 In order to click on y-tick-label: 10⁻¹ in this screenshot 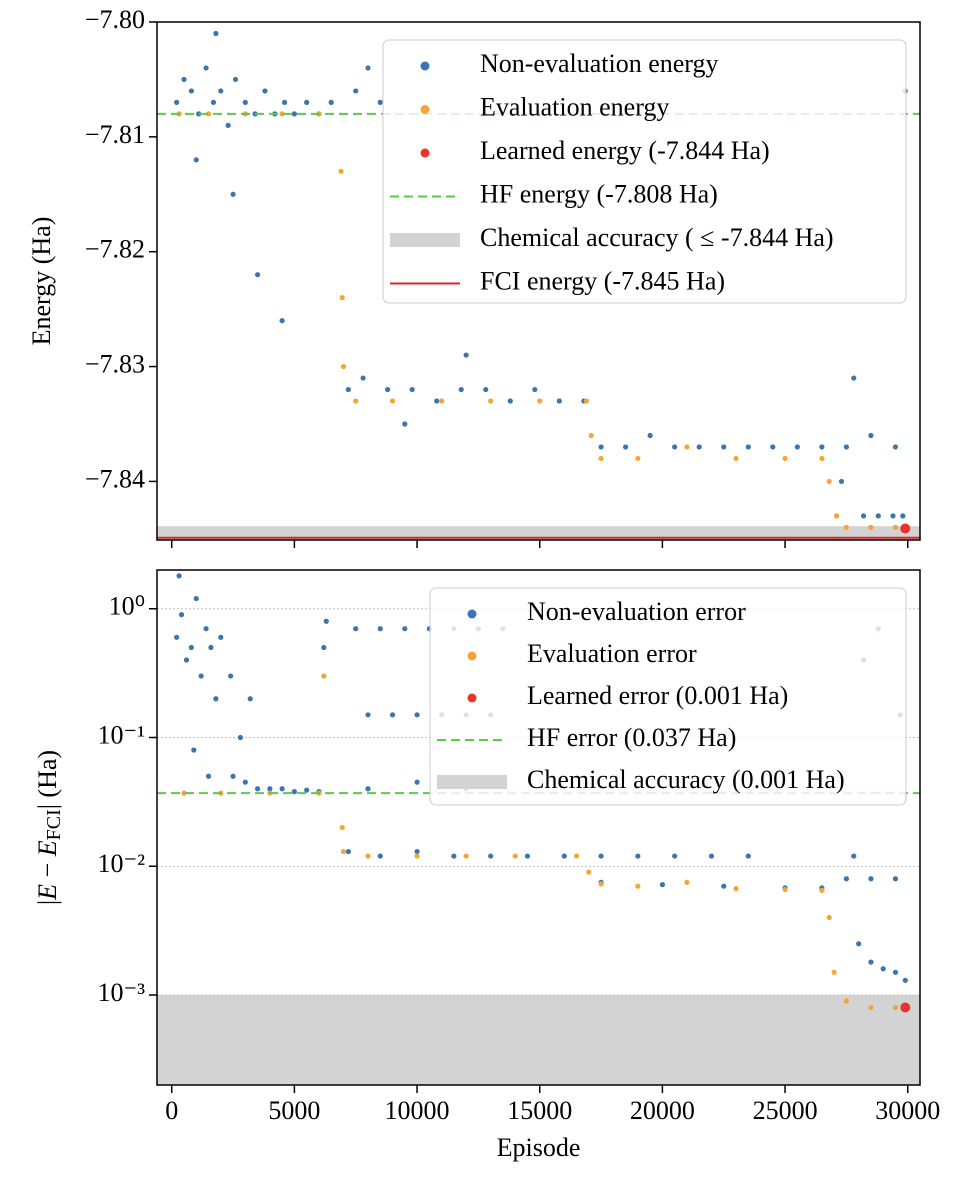, I will do `click(121, 734)`.